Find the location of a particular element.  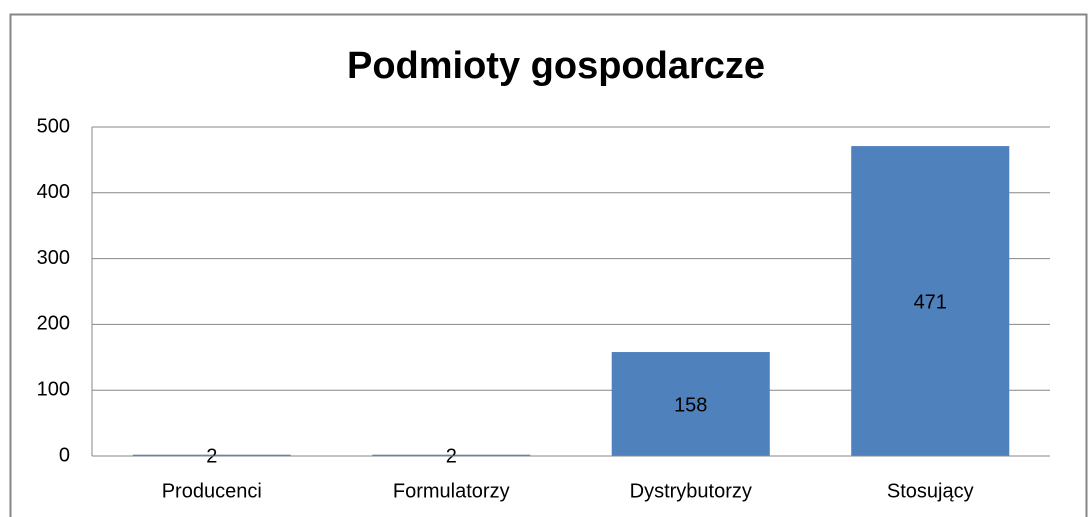

data-label: 158 is located at coordinates (690, 405).